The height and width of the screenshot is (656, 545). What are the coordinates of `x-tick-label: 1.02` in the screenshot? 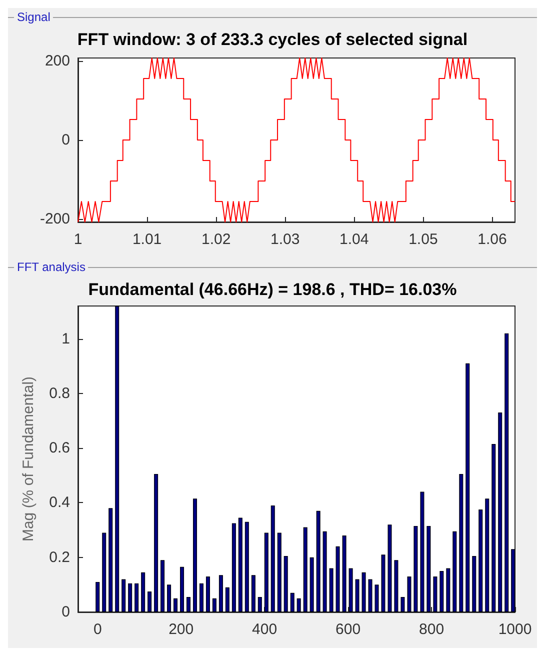 It's located at (216, 239).